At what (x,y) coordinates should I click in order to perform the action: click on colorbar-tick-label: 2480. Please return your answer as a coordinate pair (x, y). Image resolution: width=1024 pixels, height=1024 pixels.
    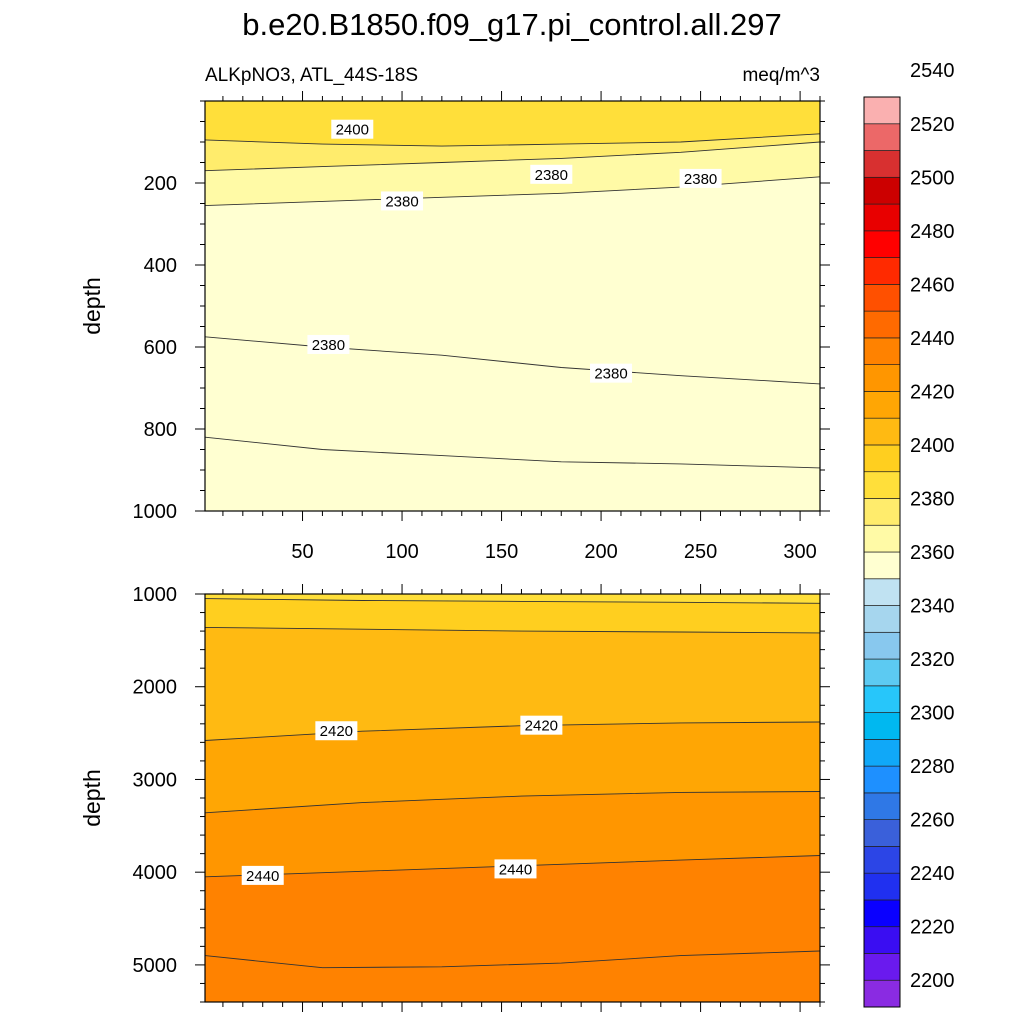
    Looking at the image, I should click on (932, 232).